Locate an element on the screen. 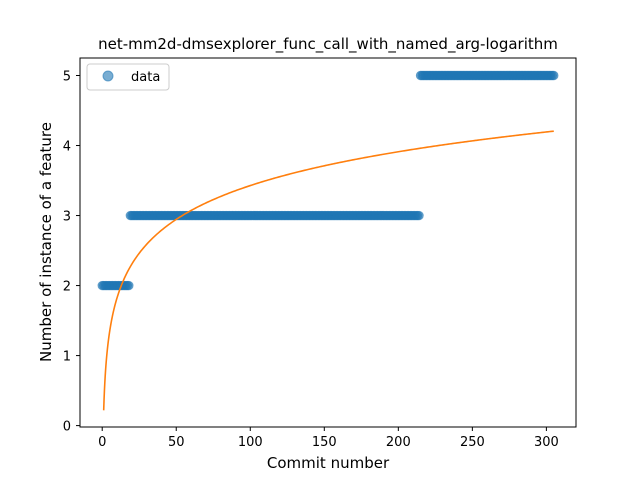  legend-box is located at coordinates (128, 77).